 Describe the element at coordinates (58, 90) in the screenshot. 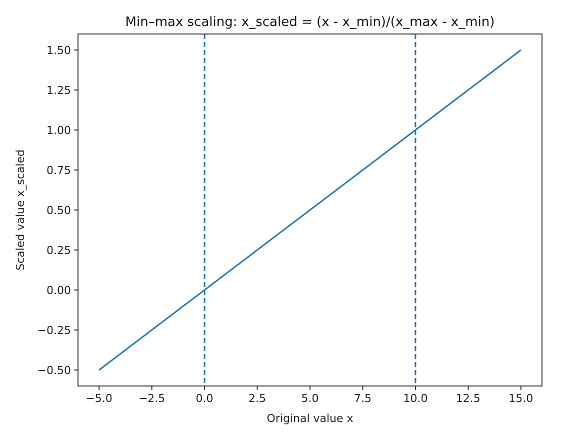

I see `y-tick-label: 1.25` at that location.